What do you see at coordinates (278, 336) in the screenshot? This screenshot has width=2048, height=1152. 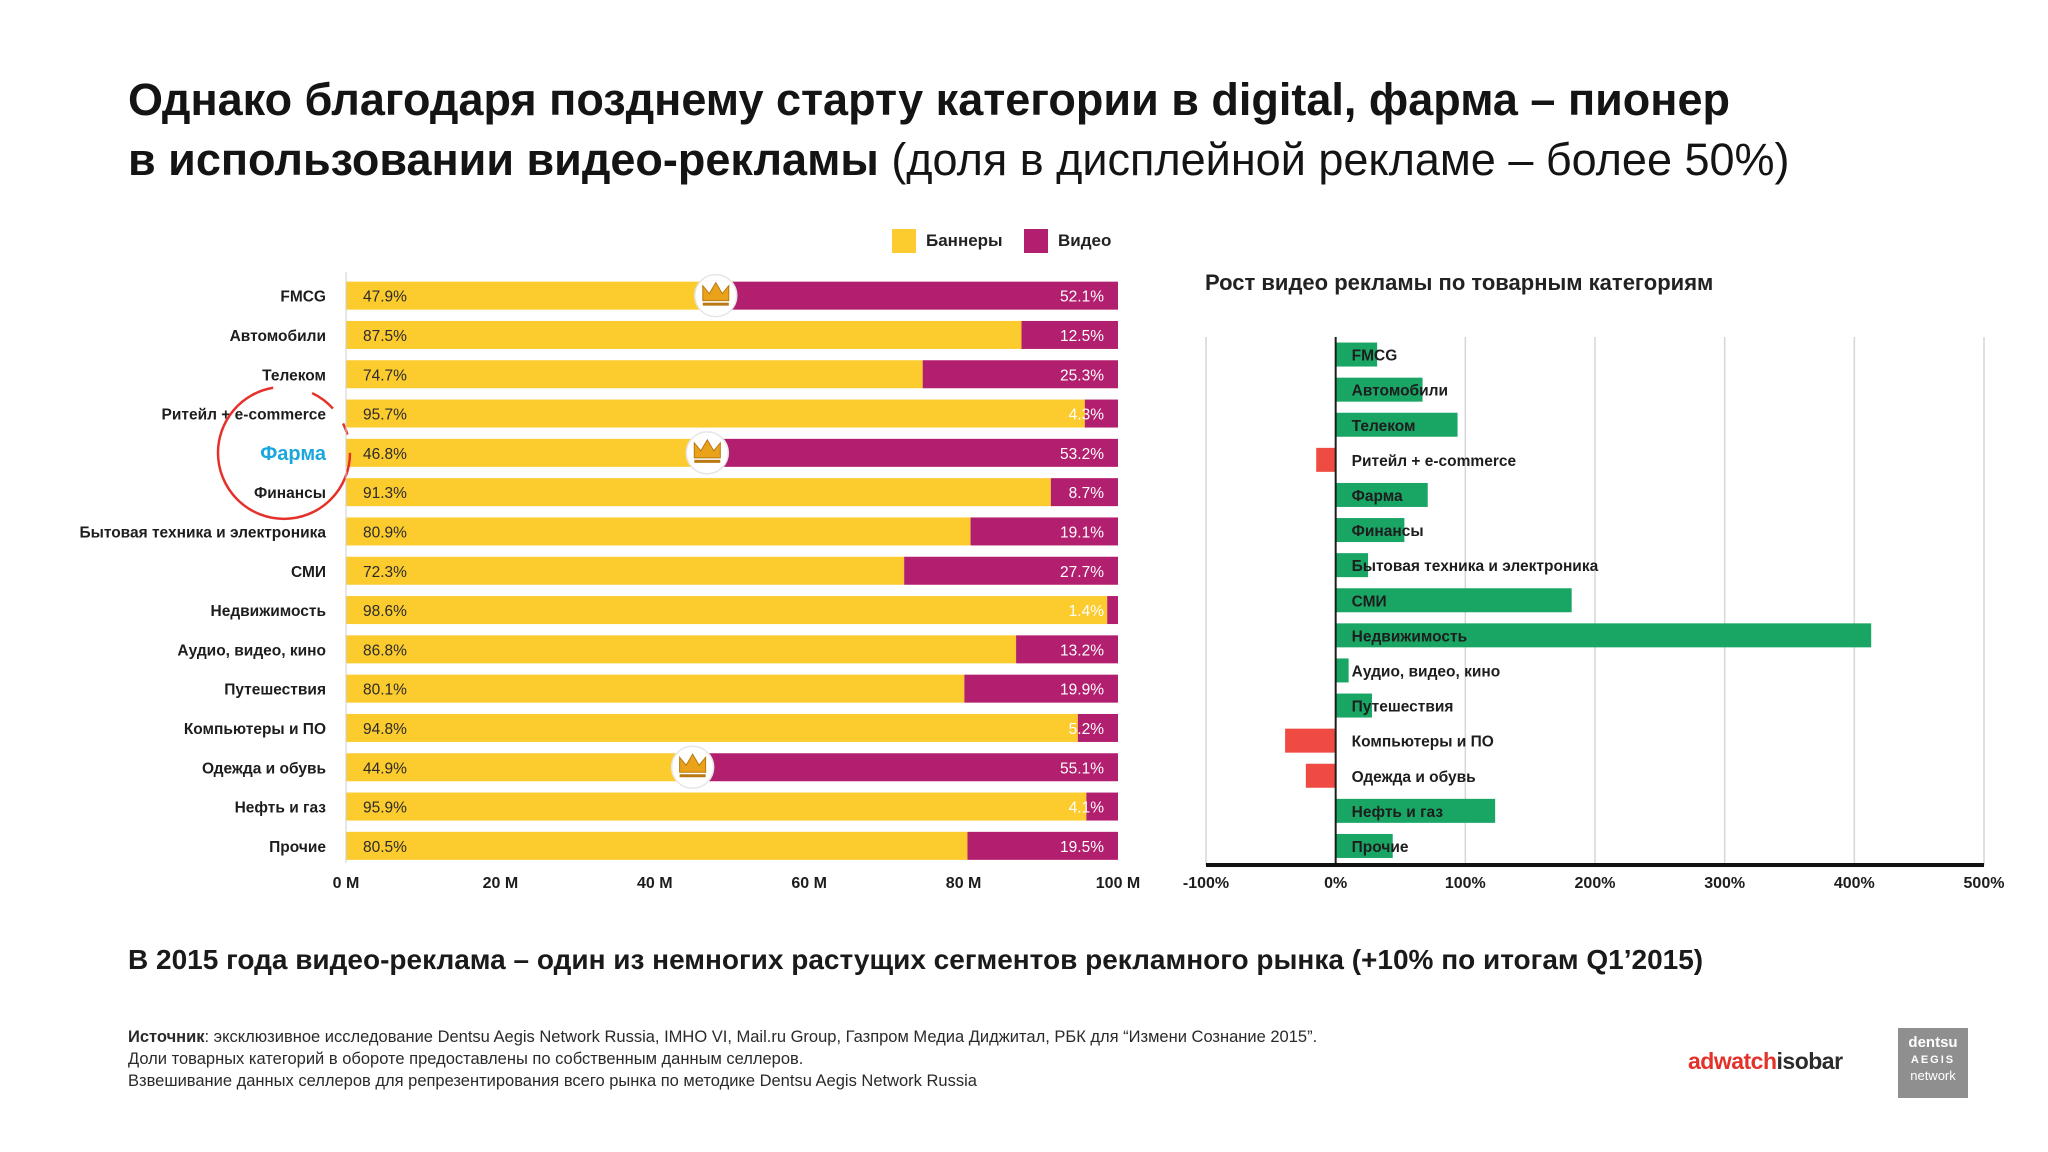 I see `category-label: Автомобили` at bounding box center [278, 336].